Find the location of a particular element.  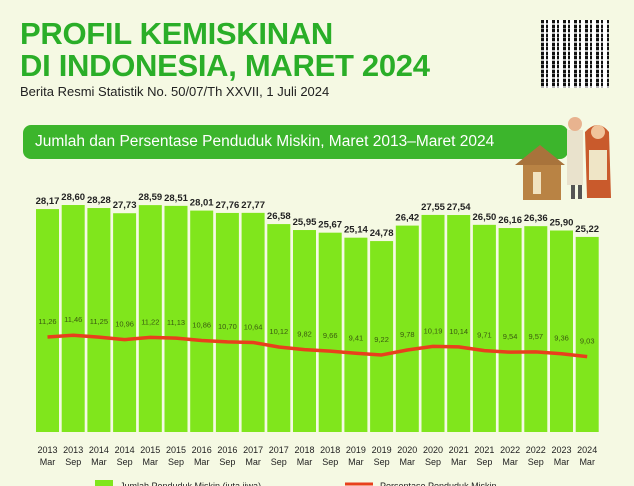

percent-value-label: 9,22 is located at coordinates (381, 339).